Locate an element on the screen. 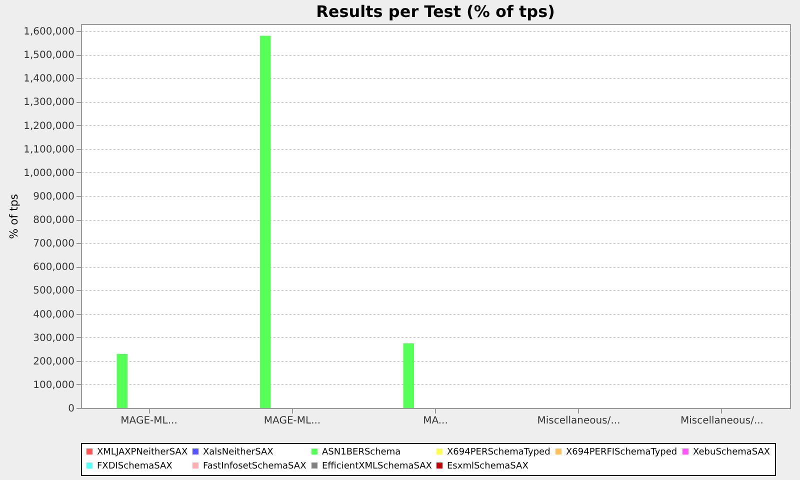  y-tick-label: 0 is located at coordinates (71, 409).